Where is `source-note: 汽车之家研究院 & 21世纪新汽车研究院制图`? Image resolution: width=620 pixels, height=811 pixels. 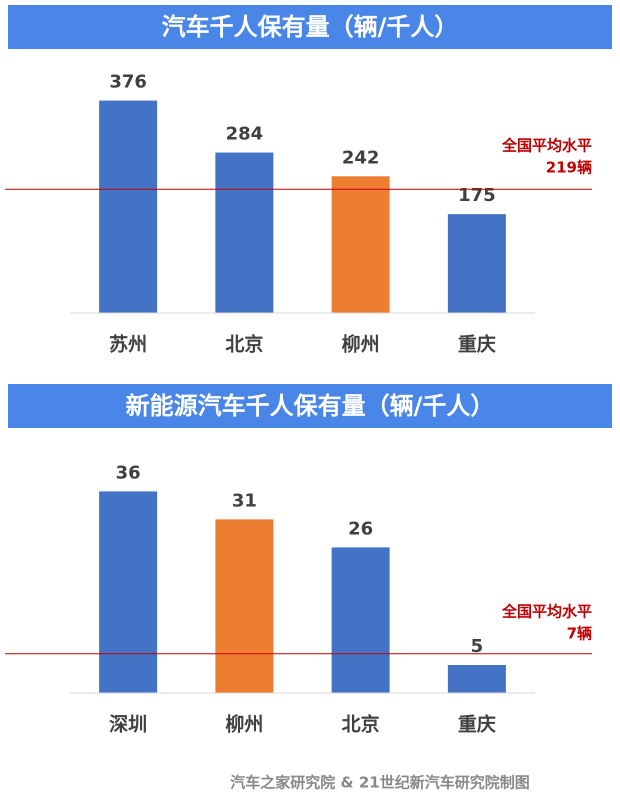 source-note: 汽车之家研究院 & 21世纪新汽车研究院制图 is located at coordinates (379, 783).